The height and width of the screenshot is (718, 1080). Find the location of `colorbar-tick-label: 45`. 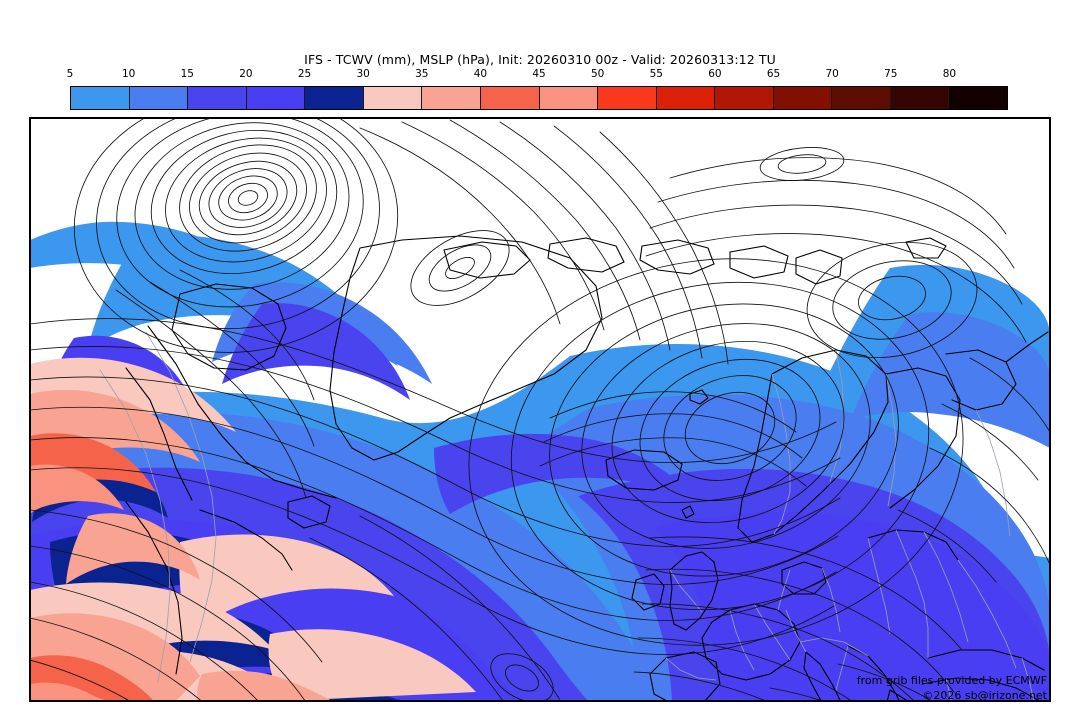

colorbar-tick-label: 45 is located at coordinates (539, 74).